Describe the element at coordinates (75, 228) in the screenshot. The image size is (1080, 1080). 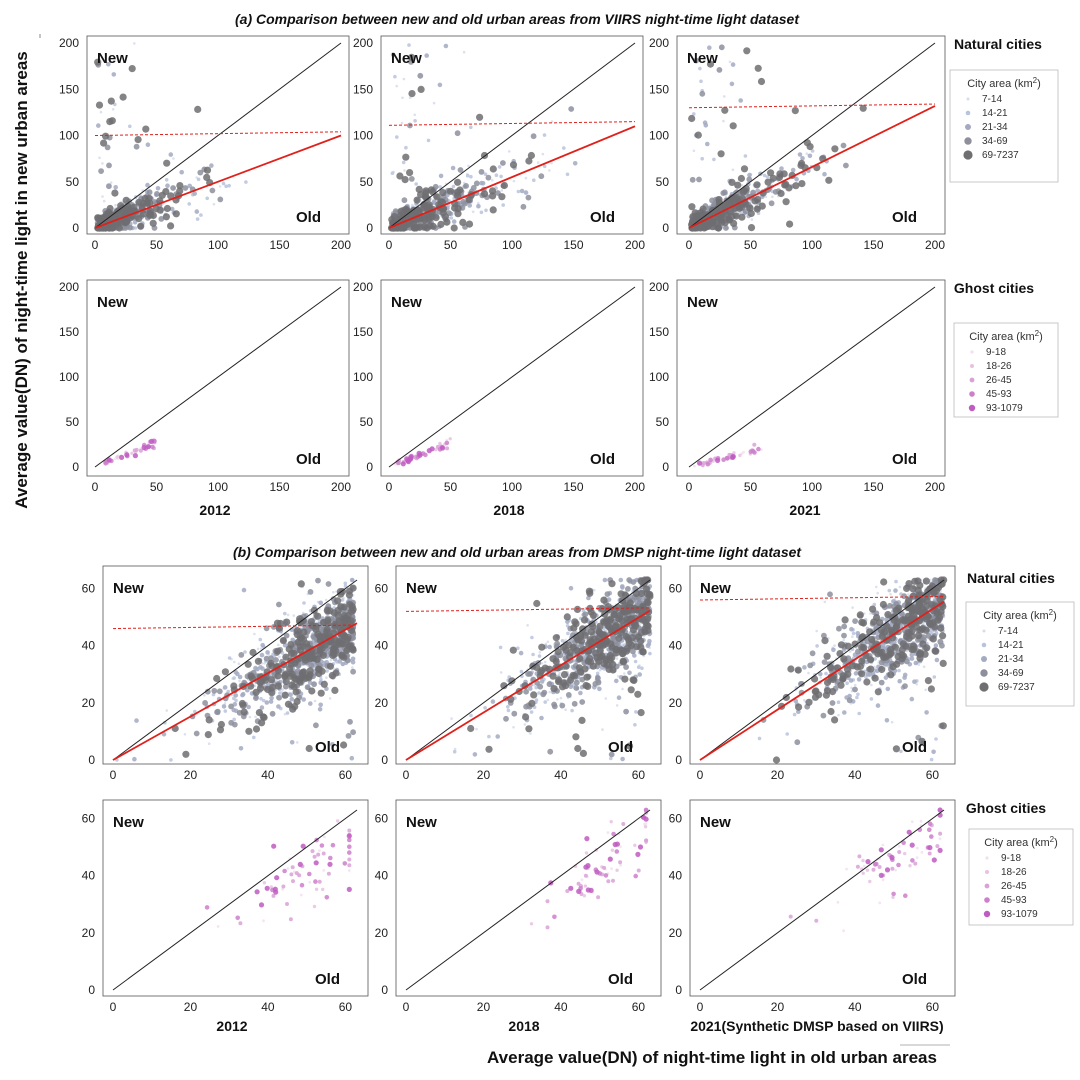
I see `y-tick-label: 0` at that location.